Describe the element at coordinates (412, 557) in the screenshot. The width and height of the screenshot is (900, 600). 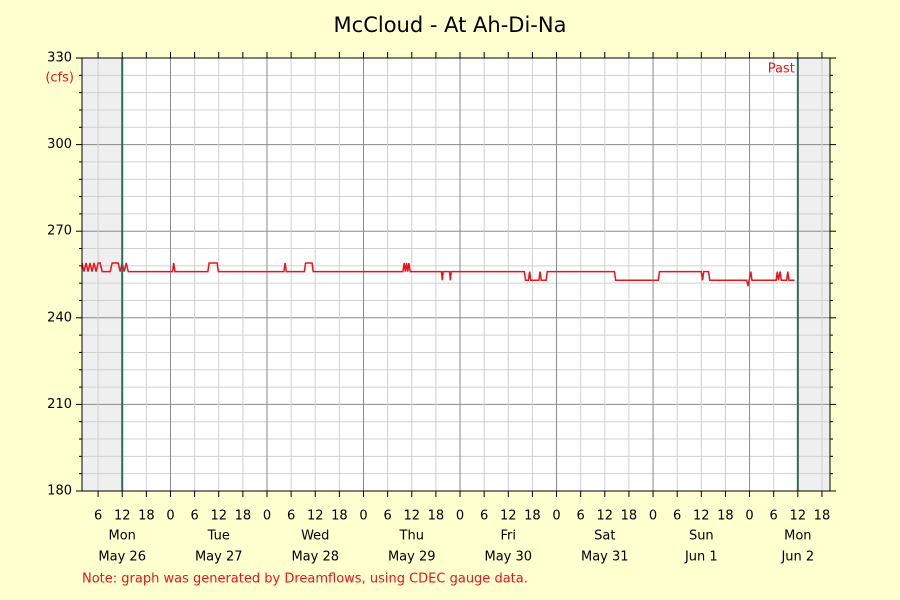
I see `date-label: May 29` at that location.